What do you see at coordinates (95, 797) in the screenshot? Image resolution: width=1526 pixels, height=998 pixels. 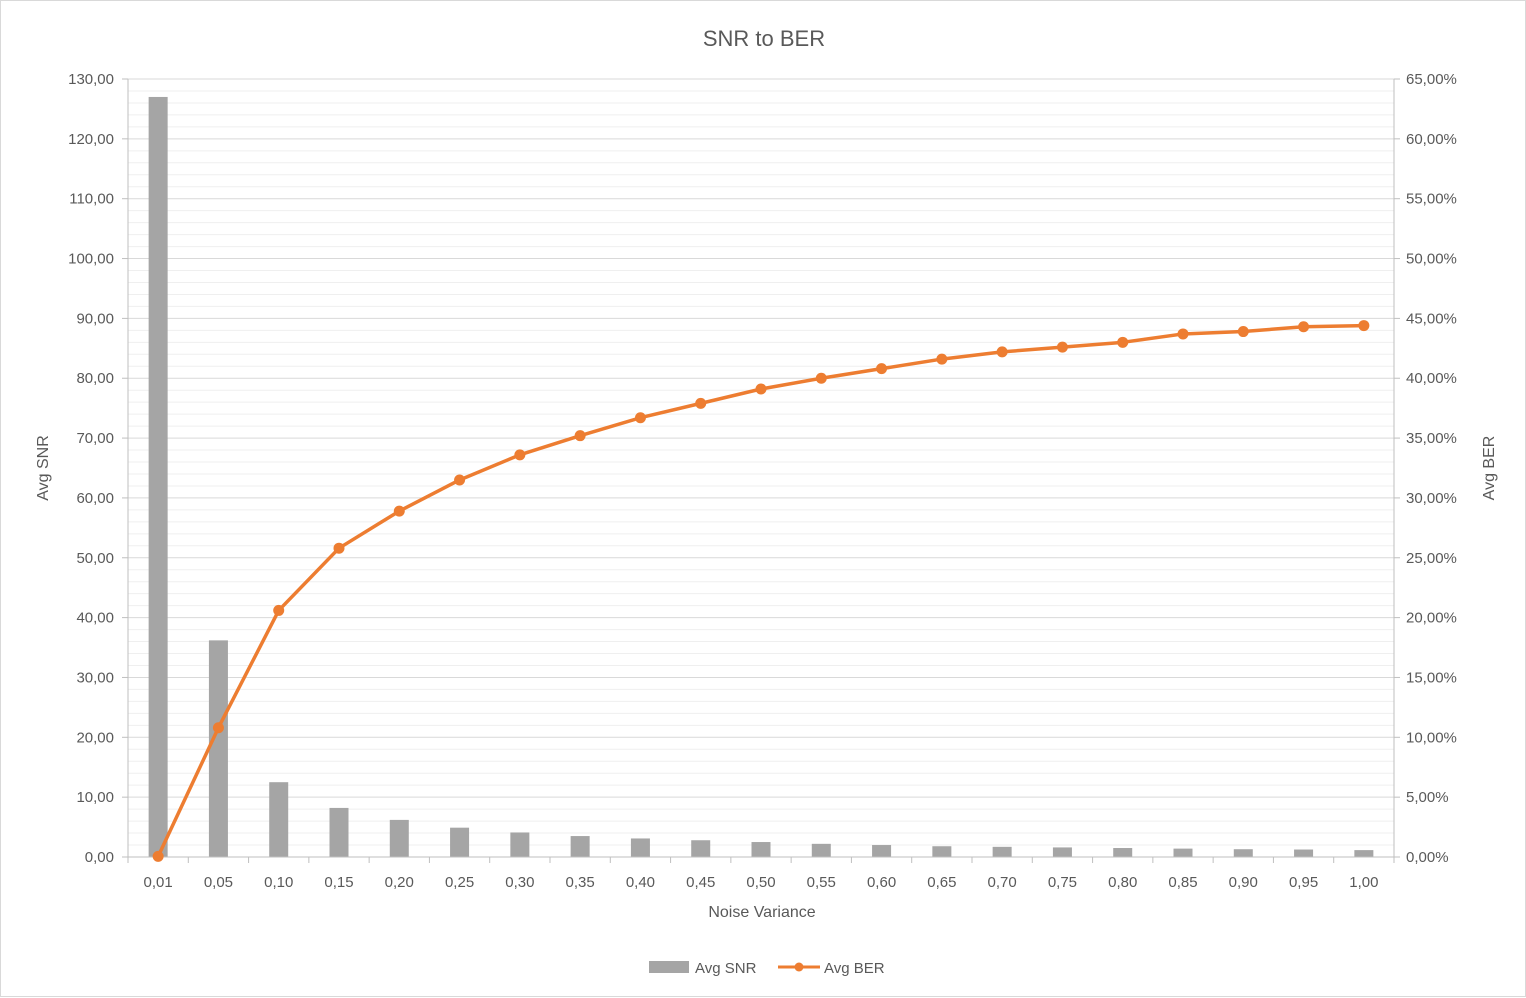 I see `y-tick-label: 10,00` at bounding box center [95, 797].